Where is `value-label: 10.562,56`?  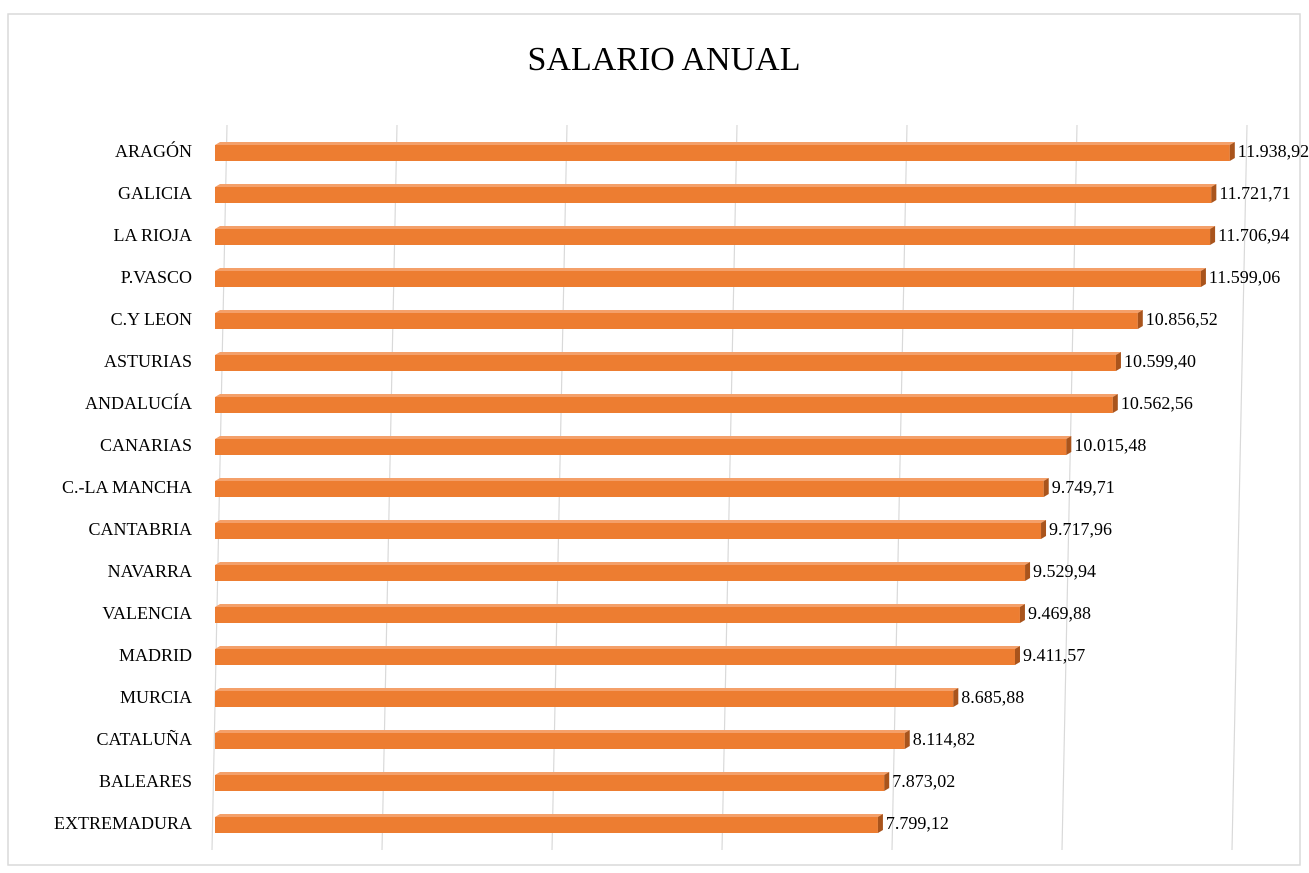 value-label: 10.562,56 is located at coordinates (1157, 403).